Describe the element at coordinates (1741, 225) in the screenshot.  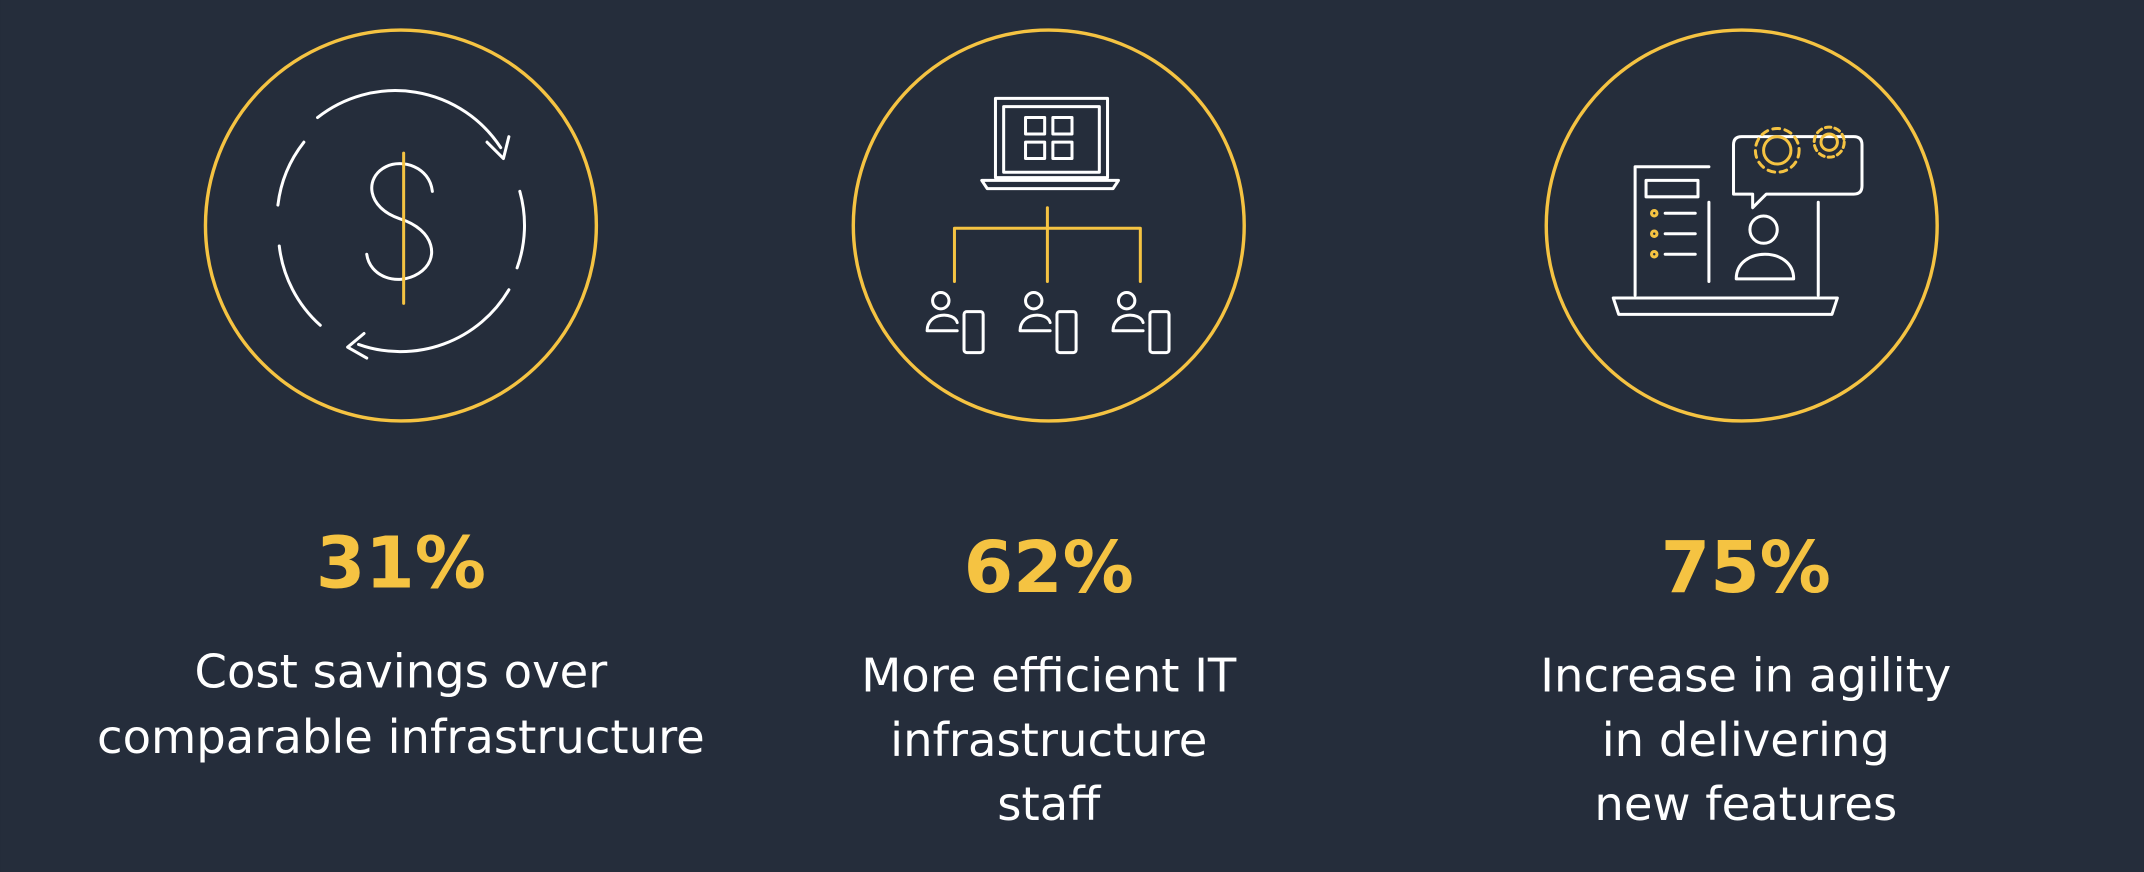
I see `agility-icon` at that location.